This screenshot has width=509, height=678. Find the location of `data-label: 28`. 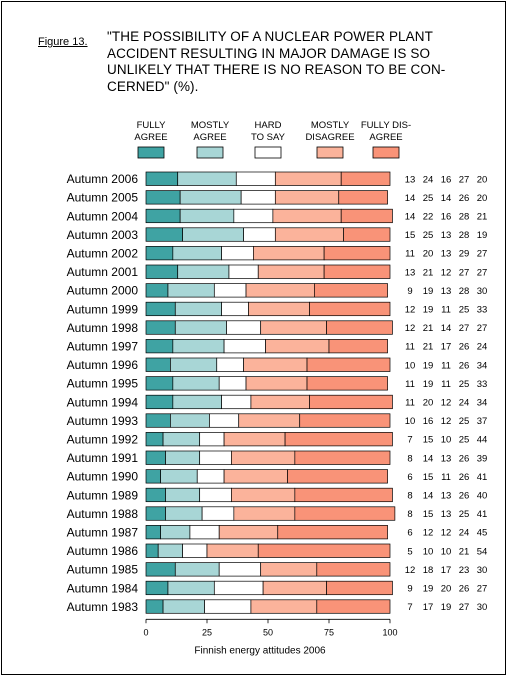

data-label: 28 is located at coordinates (464, 235).